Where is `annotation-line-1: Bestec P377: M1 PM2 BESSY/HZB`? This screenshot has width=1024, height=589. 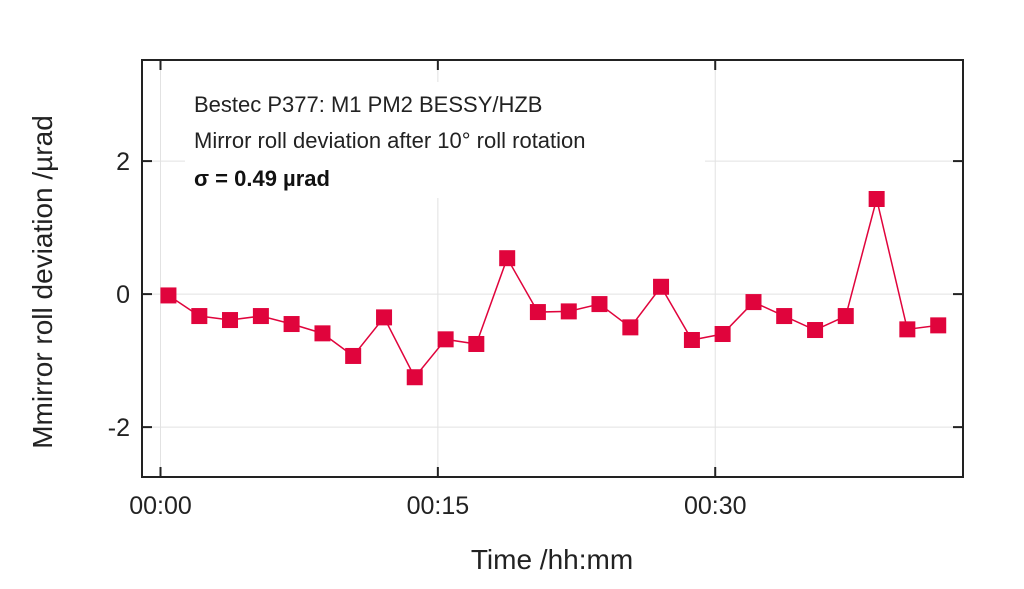
annotation-line-1: Bestec P377: M1 PM2 BESSY/HZB is located at coordinates (368, 104).